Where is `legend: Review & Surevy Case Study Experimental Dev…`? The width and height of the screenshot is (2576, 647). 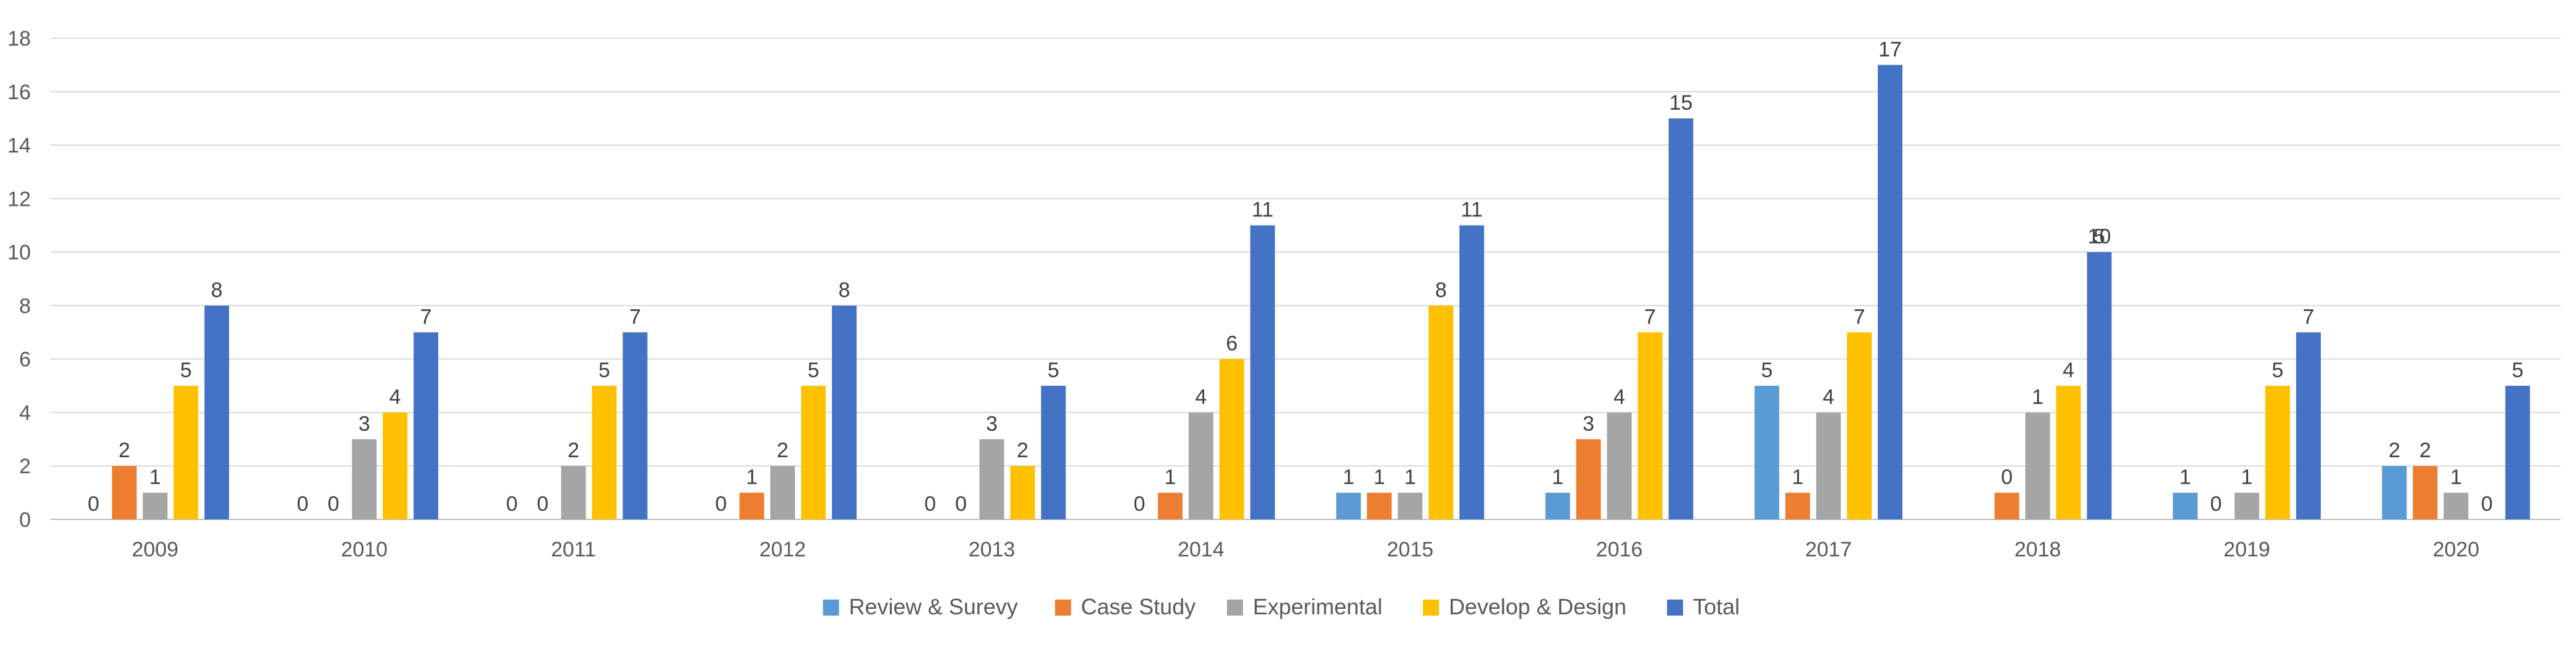
legend: Review & Surevy Case Study Experimental Dev… is located at coordinates (1281, 606).